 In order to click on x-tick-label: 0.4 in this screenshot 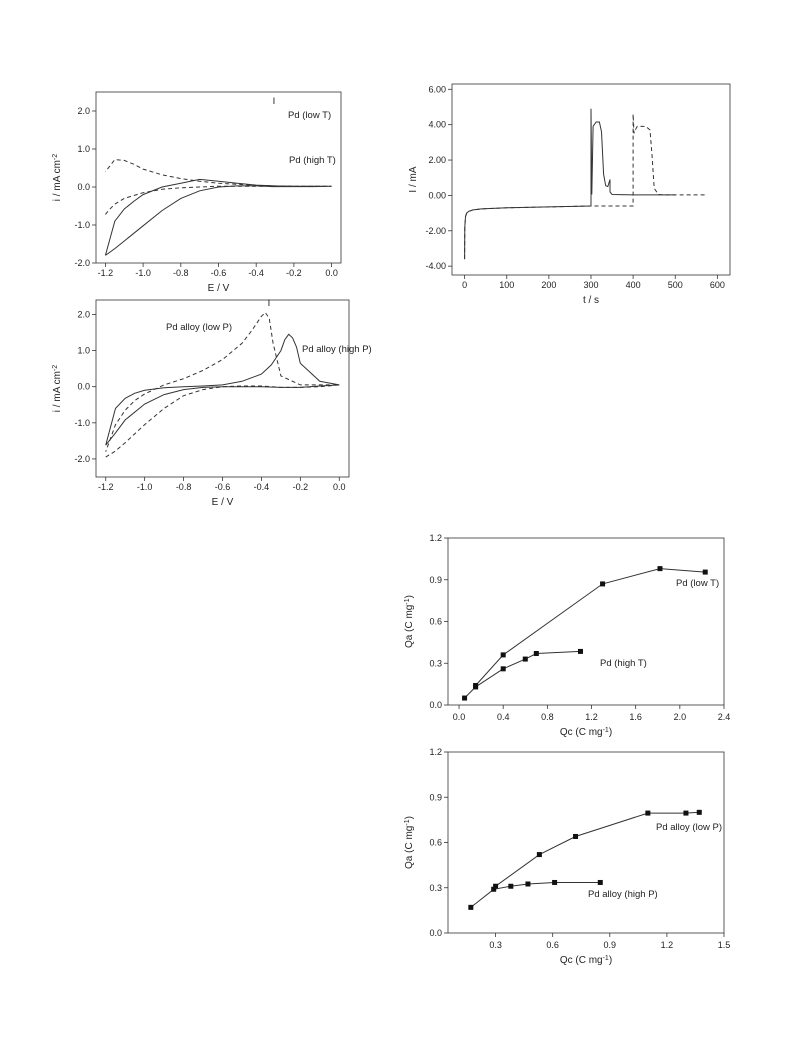, I will do `click(503, 717)`.